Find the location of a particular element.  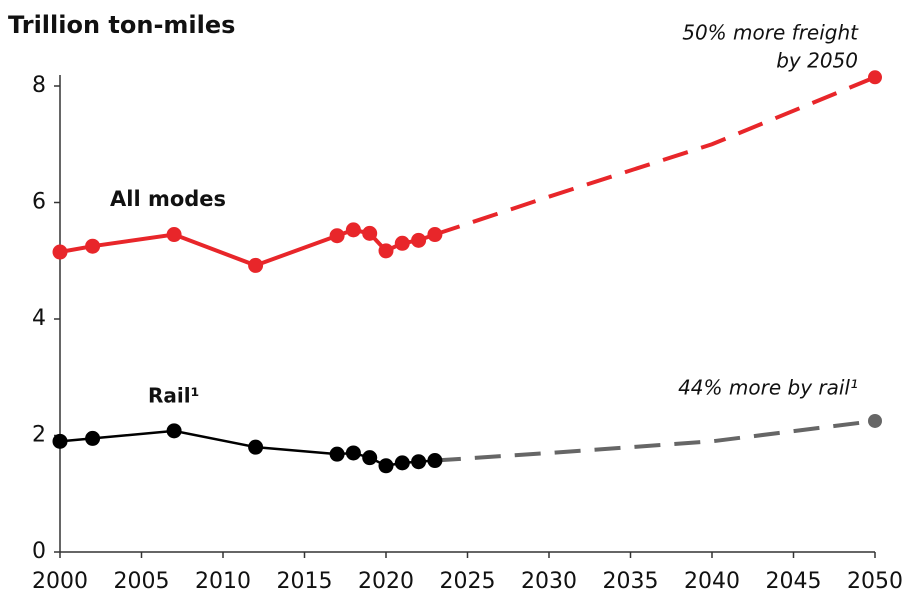

x-tick-label: 2010 is located at coordinates (223, 581).